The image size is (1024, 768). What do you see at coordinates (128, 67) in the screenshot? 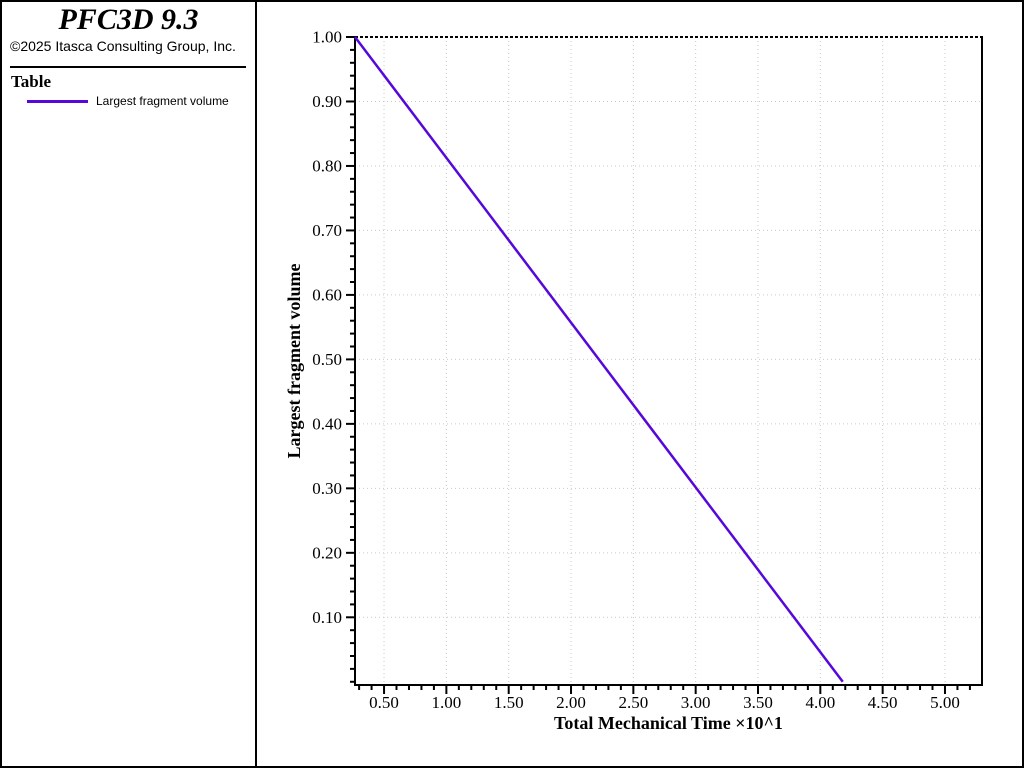
I see `legend-separator` at bounding box center [128, 67].